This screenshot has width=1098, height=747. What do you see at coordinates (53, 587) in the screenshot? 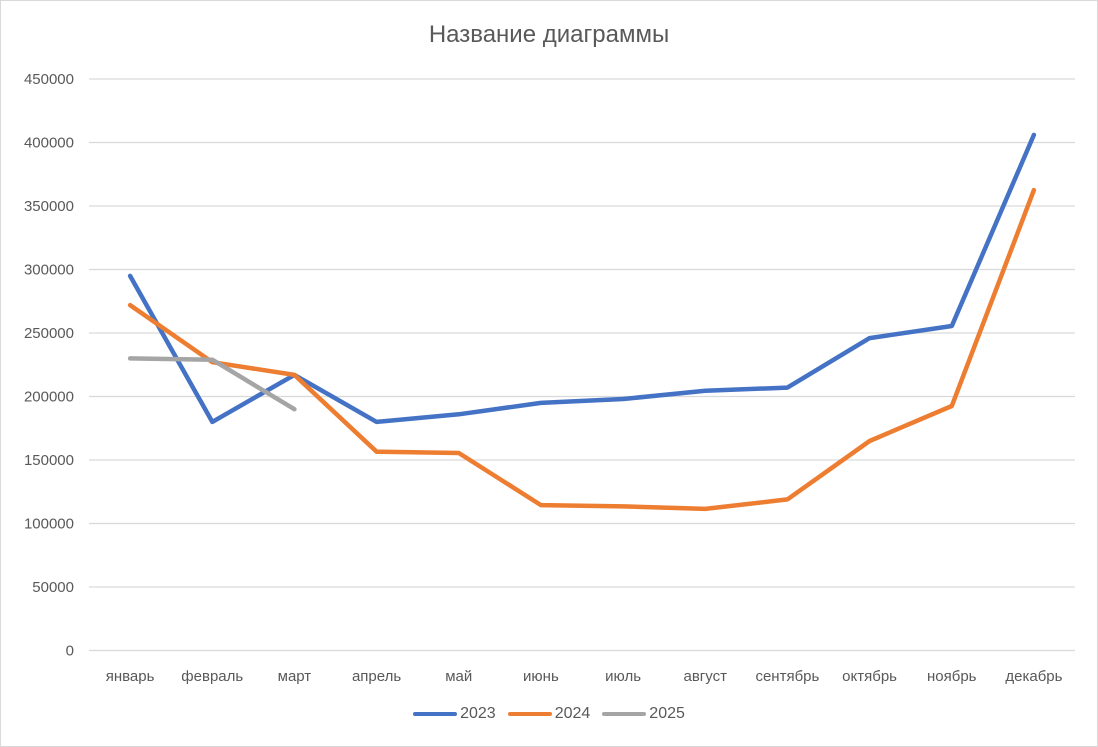
I see `y-tick-label: 50000` at bounding box center [53, 587].